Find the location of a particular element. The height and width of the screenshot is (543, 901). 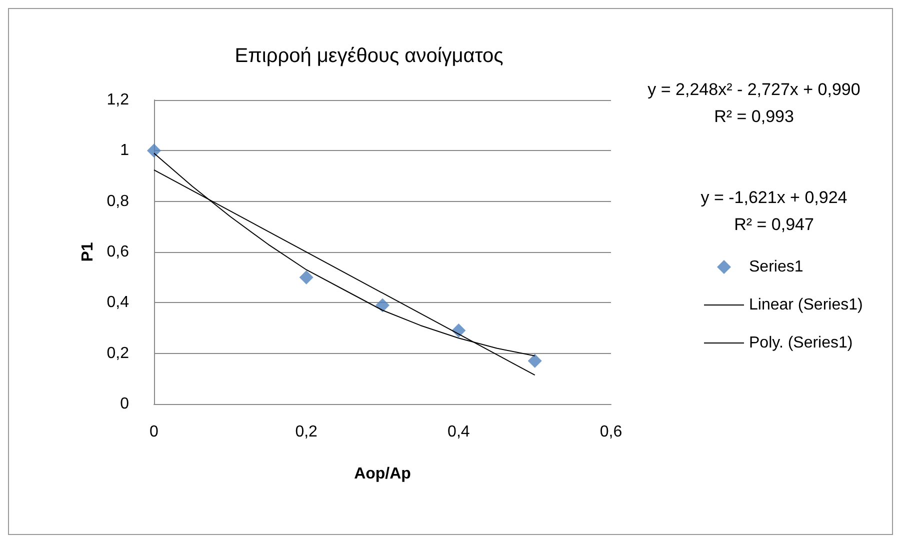

y-tick-label: 1,2 is located at coordinates (118, 100).